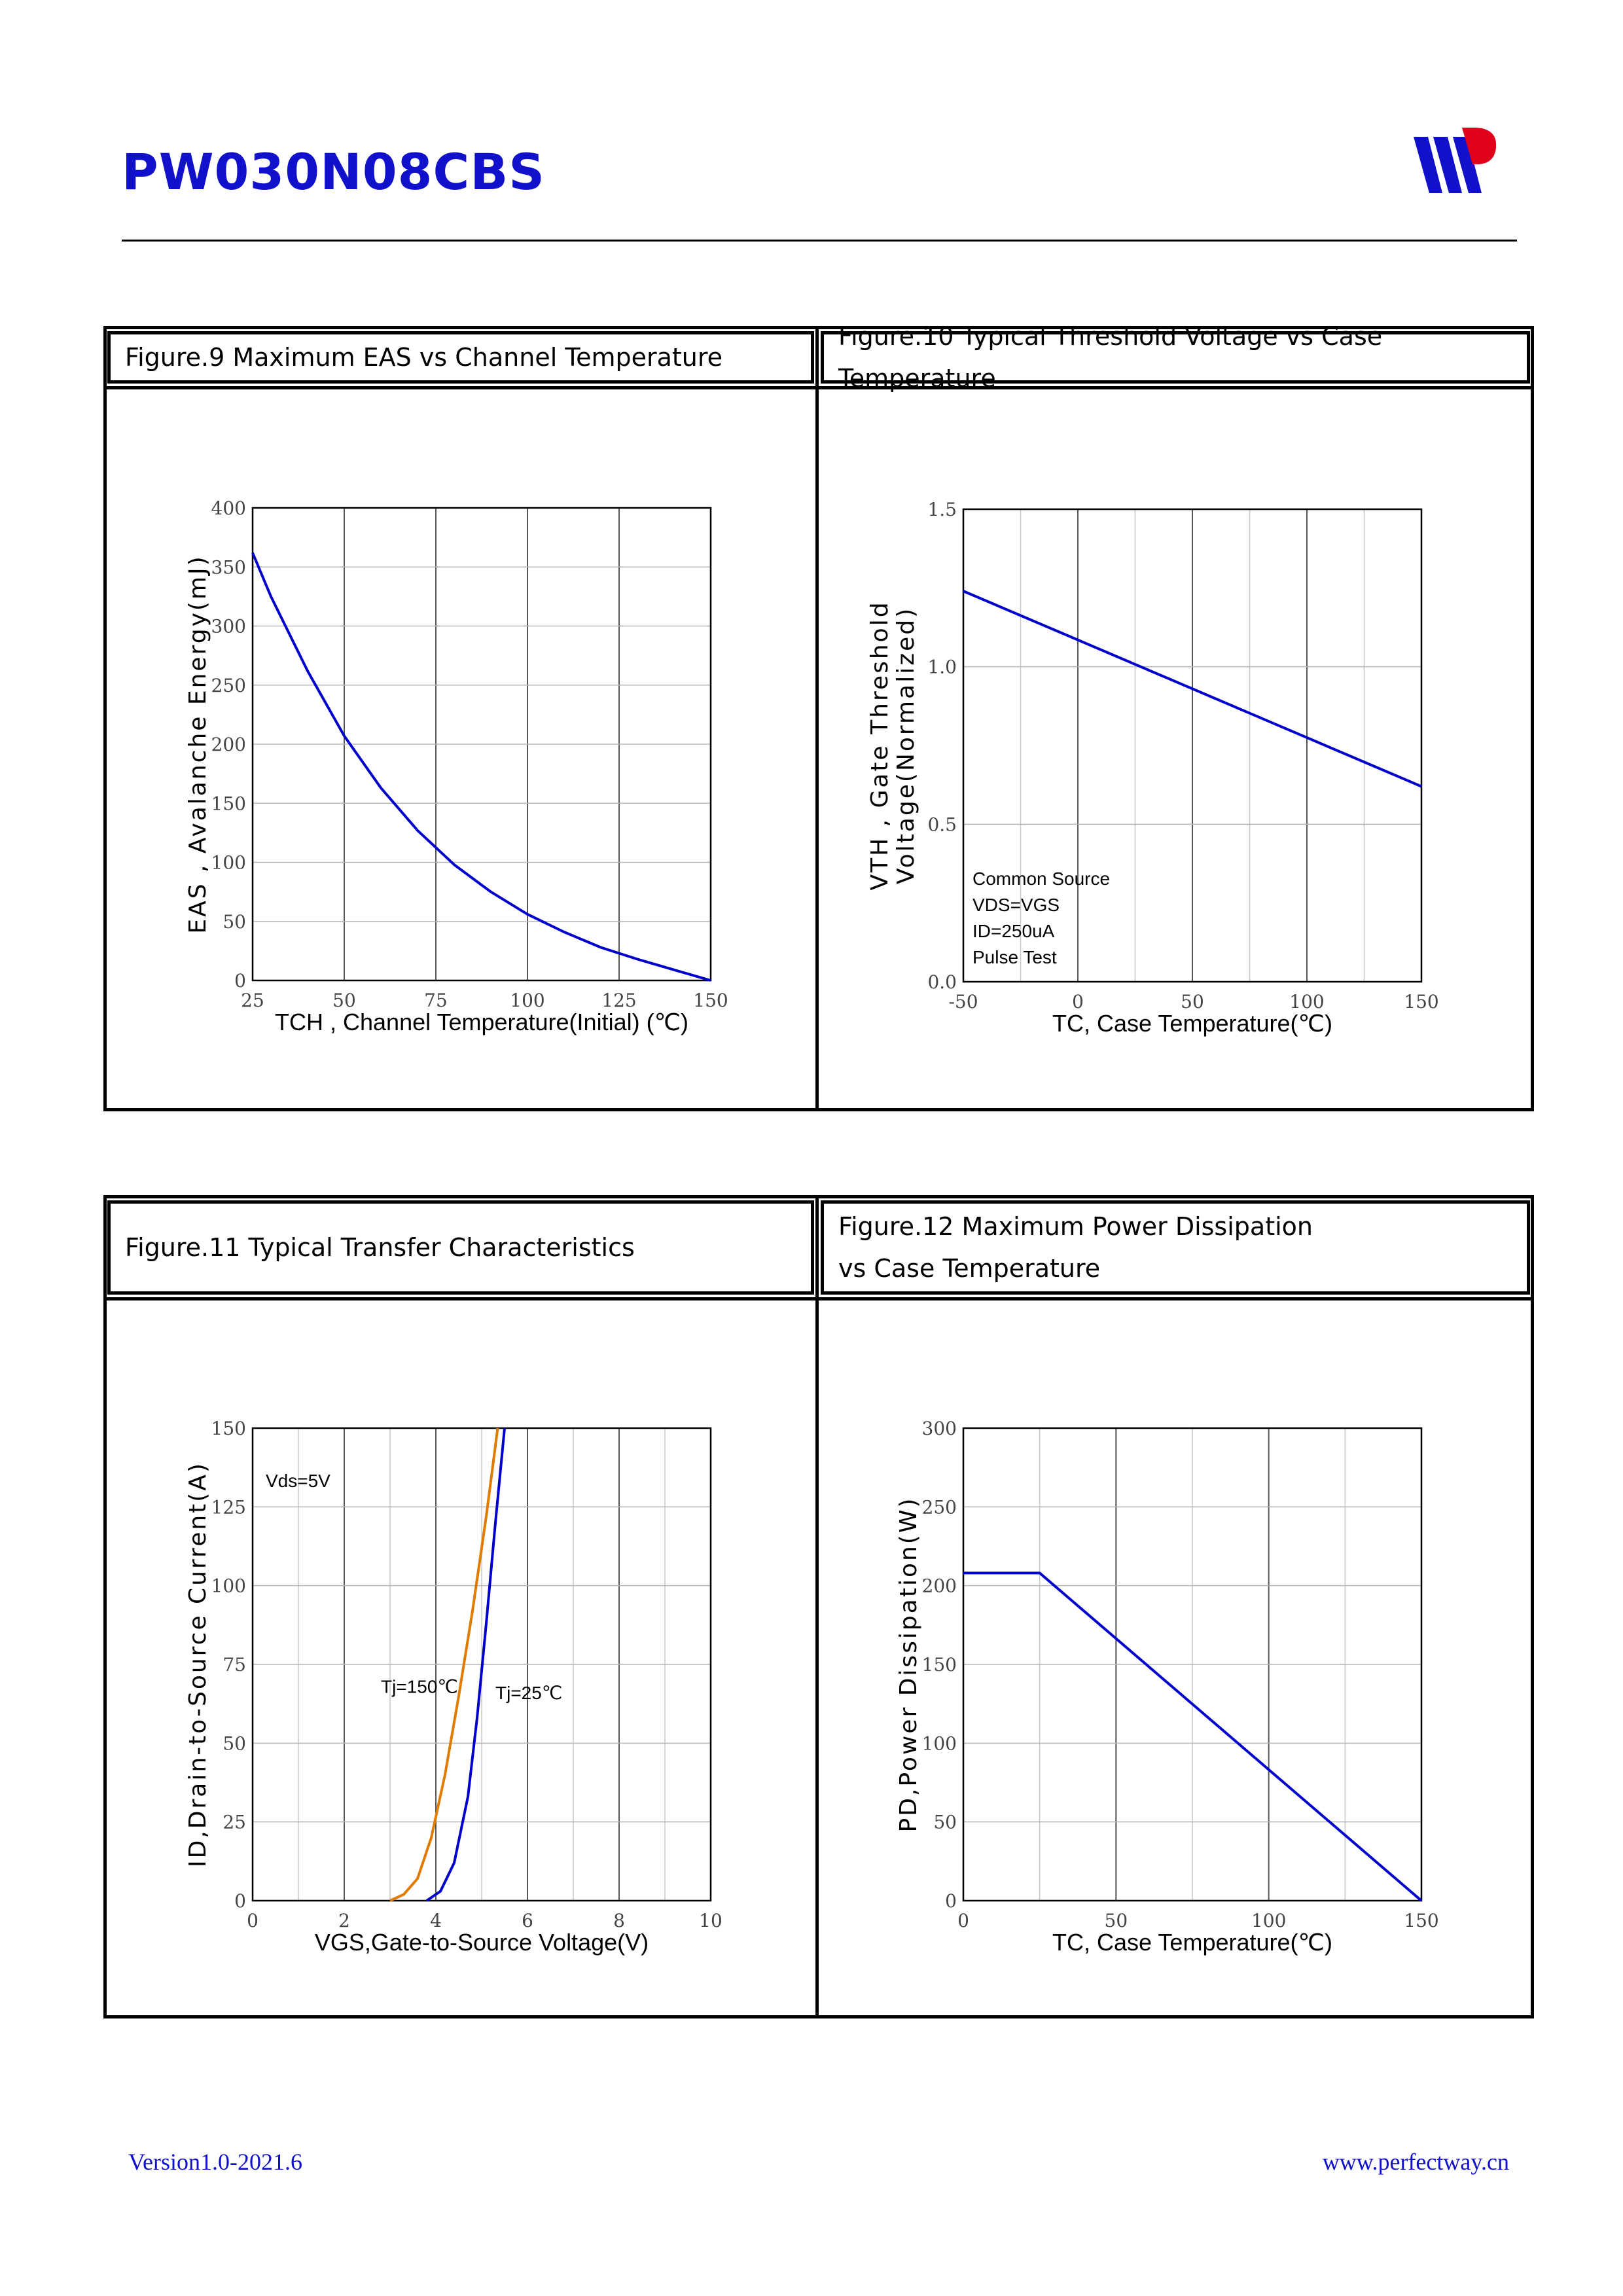 Image resolution: width=1623 pixels, height=2296 pixels. Describe the element at coordinates (942, 824) in the screenshot. I see `y-tick-label: 0.5` at that location.